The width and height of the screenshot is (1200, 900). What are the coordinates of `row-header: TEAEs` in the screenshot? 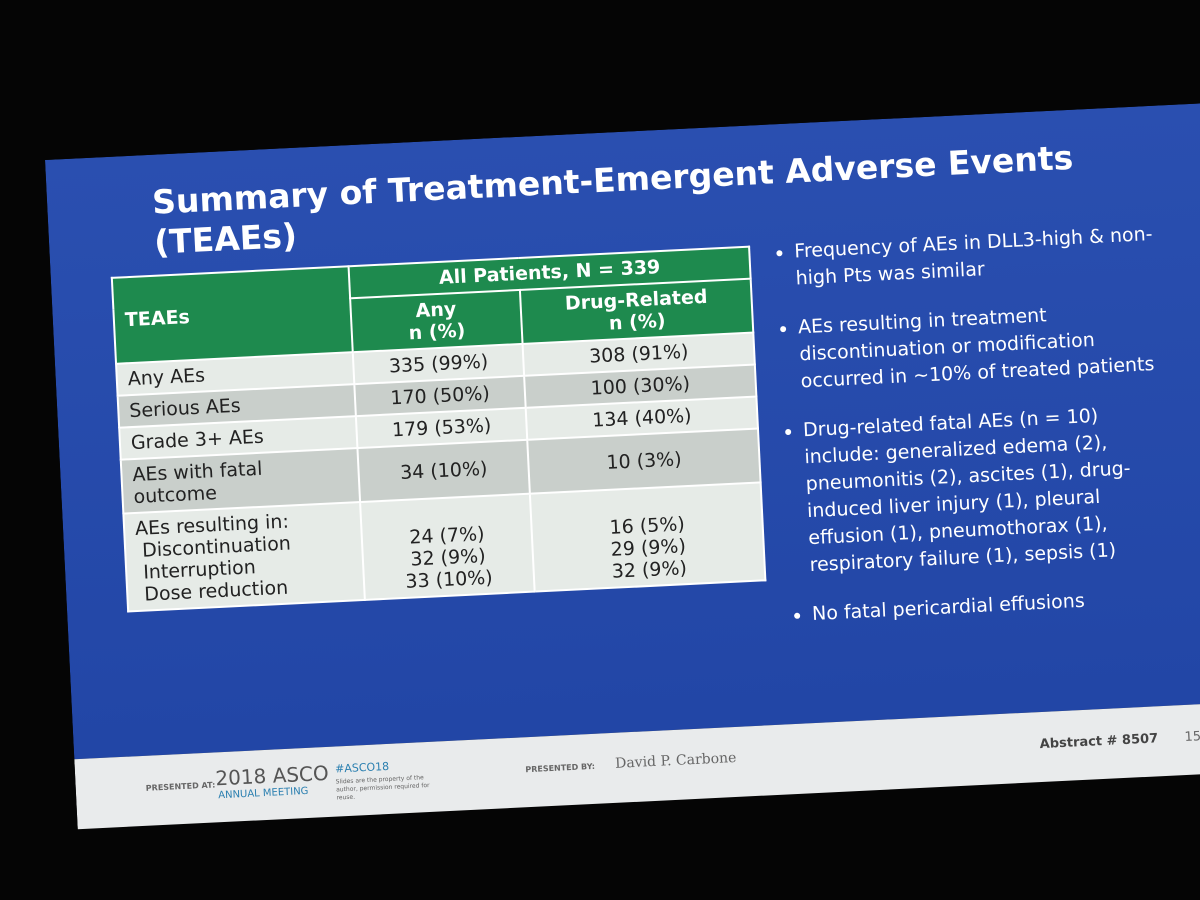 It's located at (232, 315).